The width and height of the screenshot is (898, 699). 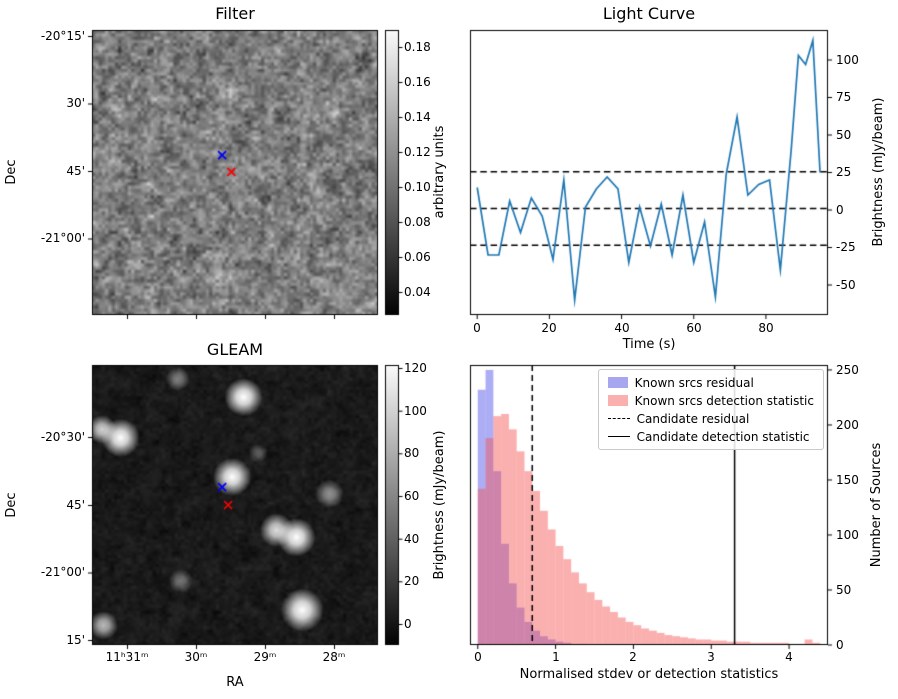 What do you see at coordinates (844, 590) in the screenshot?
I see `hist-ytick: 50` at bounding box center [844, 590].